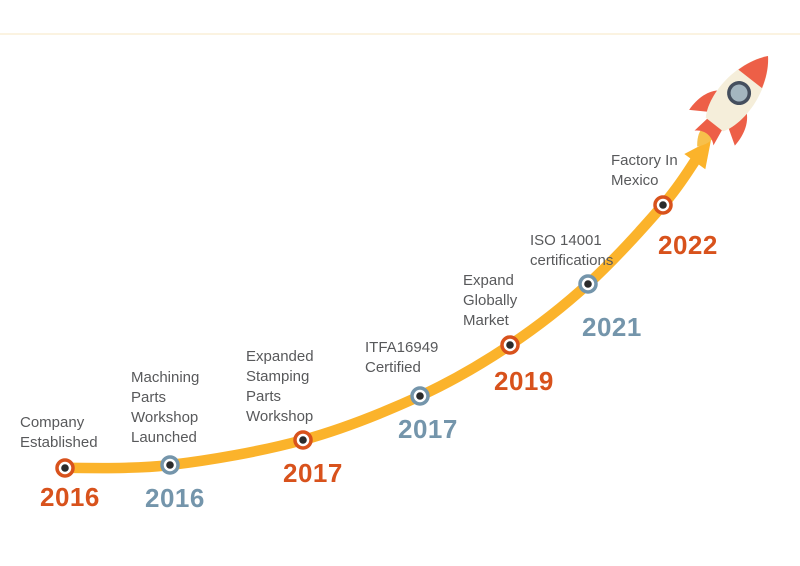 This screenshot has width=800, height=566. Describe the element at coordinates (280, 356) in the screenshot. I see `label-line: Expanded` at that location.